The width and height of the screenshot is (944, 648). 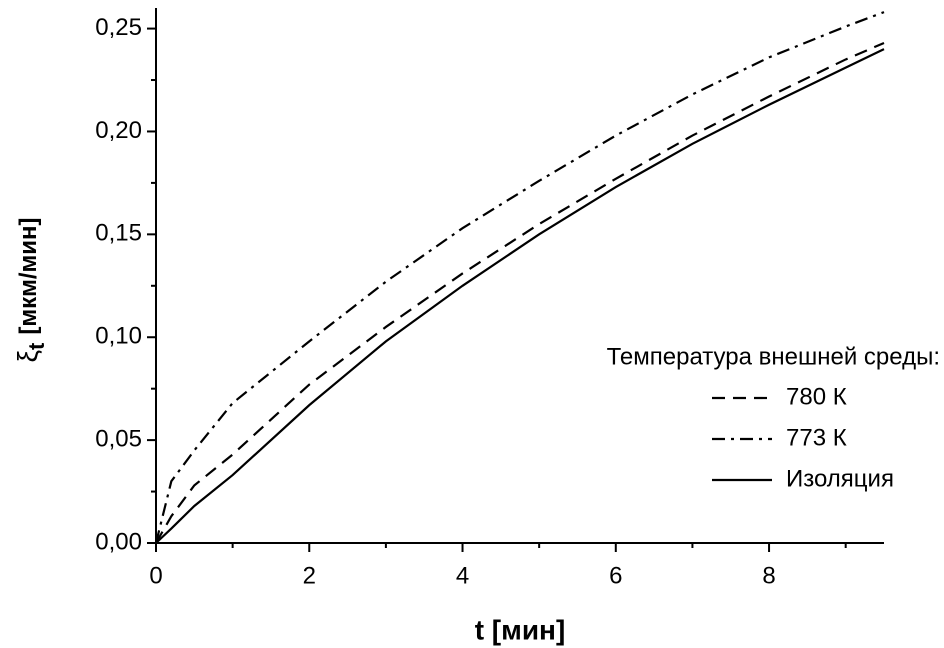 I want to click on y-tick-label: 0,10, so click(x=118, y=336).